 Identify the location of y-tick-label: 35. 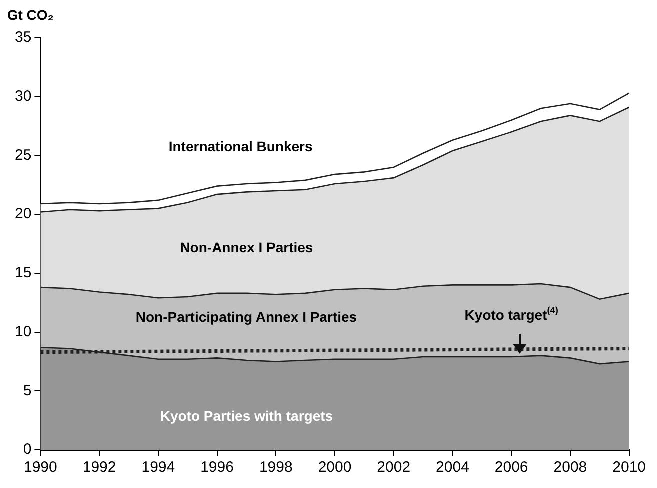
(23, 37).